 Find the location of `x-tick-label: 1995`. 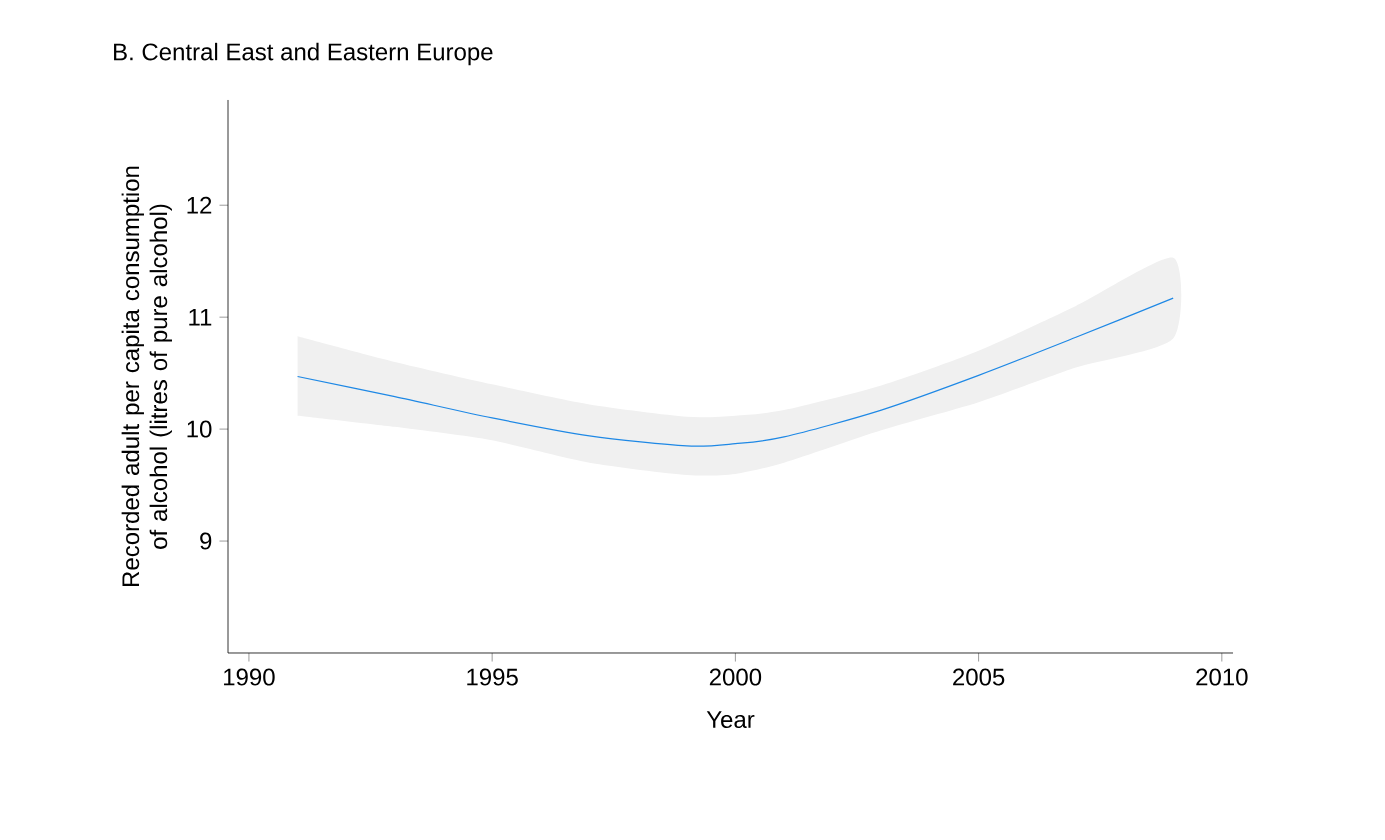

x-tick-label: 1995 is located at coordinates (492, 677).